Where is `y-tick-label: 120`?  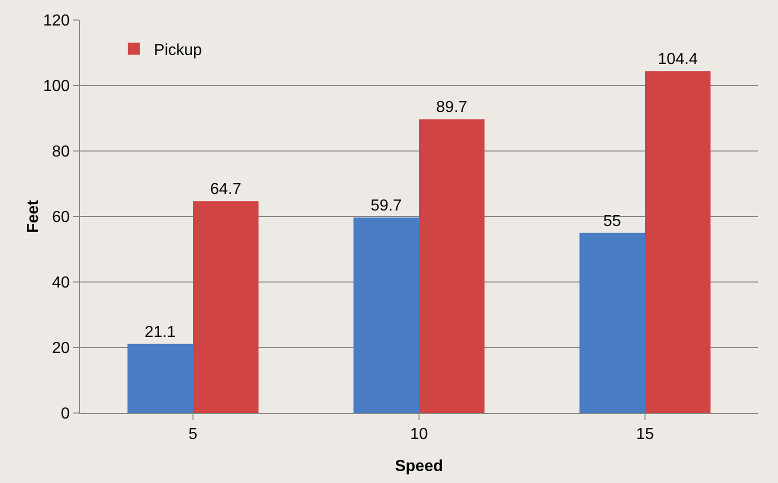 y-tick-label: 120 is located at coordinates (56, 21).